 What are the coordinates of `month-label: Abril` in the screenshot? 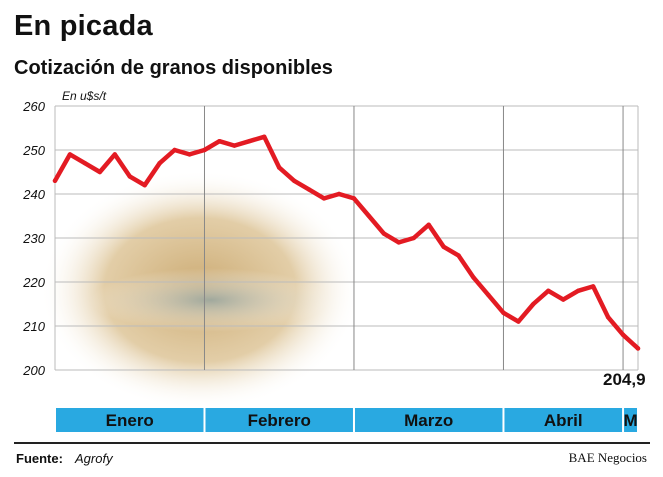 It's located at (563, 420).